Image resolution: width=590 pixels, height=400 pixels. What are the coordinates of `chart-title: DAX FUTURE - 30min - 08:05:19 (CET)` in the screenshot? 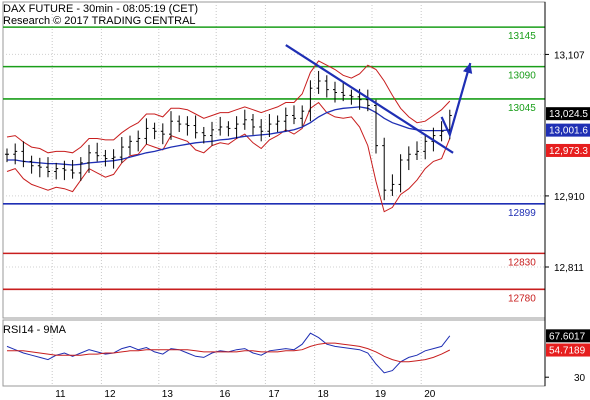 It's located at (100, 9).